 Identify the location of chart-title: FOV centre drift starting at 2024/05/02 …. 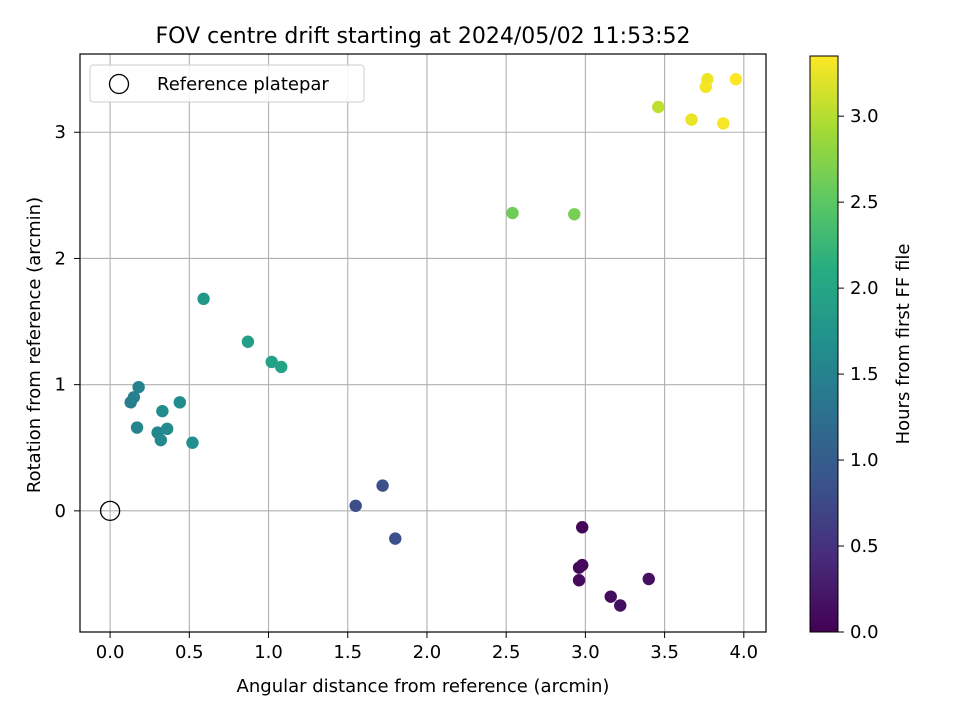
(423, 36).